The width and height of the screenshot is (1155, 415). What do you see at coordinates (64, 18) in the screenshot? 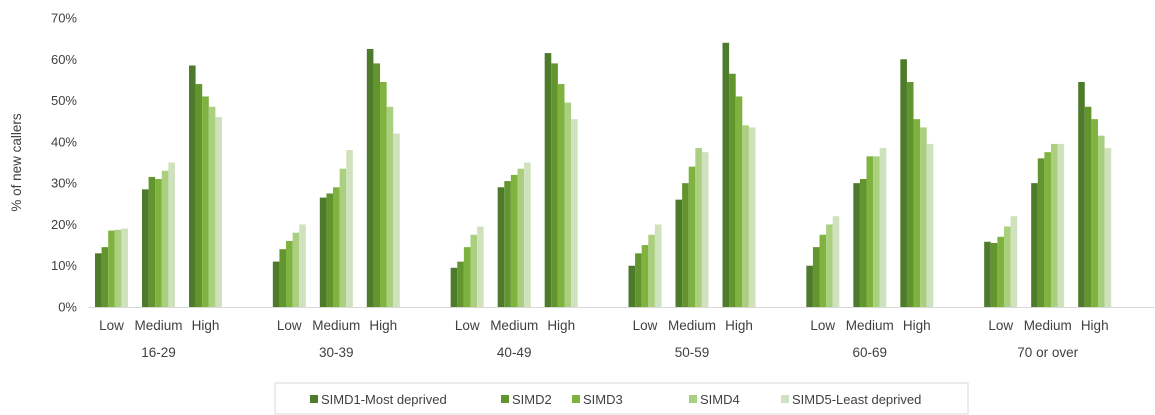
I see `y-tick-label: 70%` at bounding box center [64, 18].